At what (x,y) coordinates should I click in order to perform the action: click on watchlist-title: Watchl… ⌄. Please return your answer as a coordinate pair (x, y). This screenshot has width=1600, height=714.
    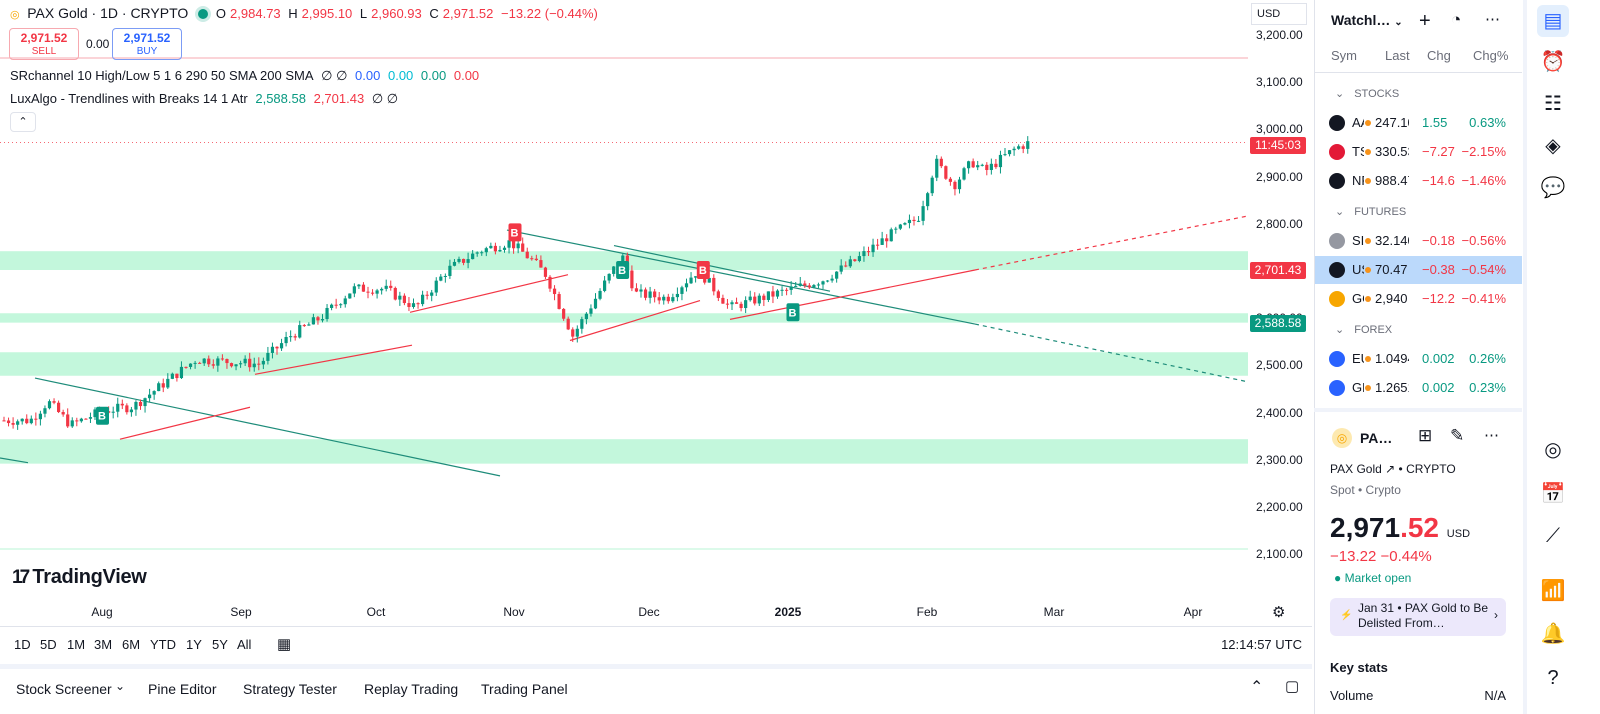
    Looking at the image, I should click on (1367, 20).